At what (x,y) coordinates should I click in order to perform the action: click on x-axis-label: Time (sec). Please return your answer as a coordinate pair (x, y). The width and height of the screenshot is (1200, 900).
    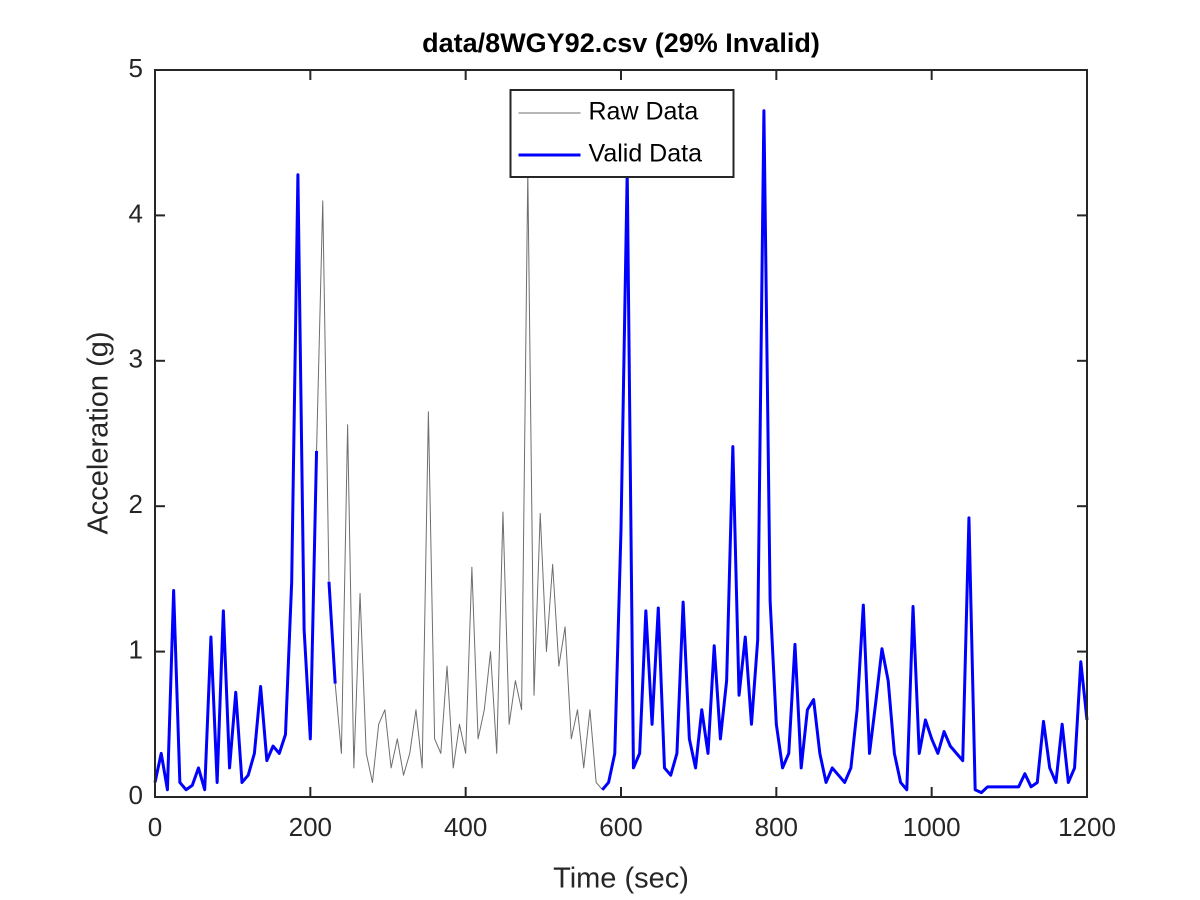
    Looking at the image, I should click on (621, 879).